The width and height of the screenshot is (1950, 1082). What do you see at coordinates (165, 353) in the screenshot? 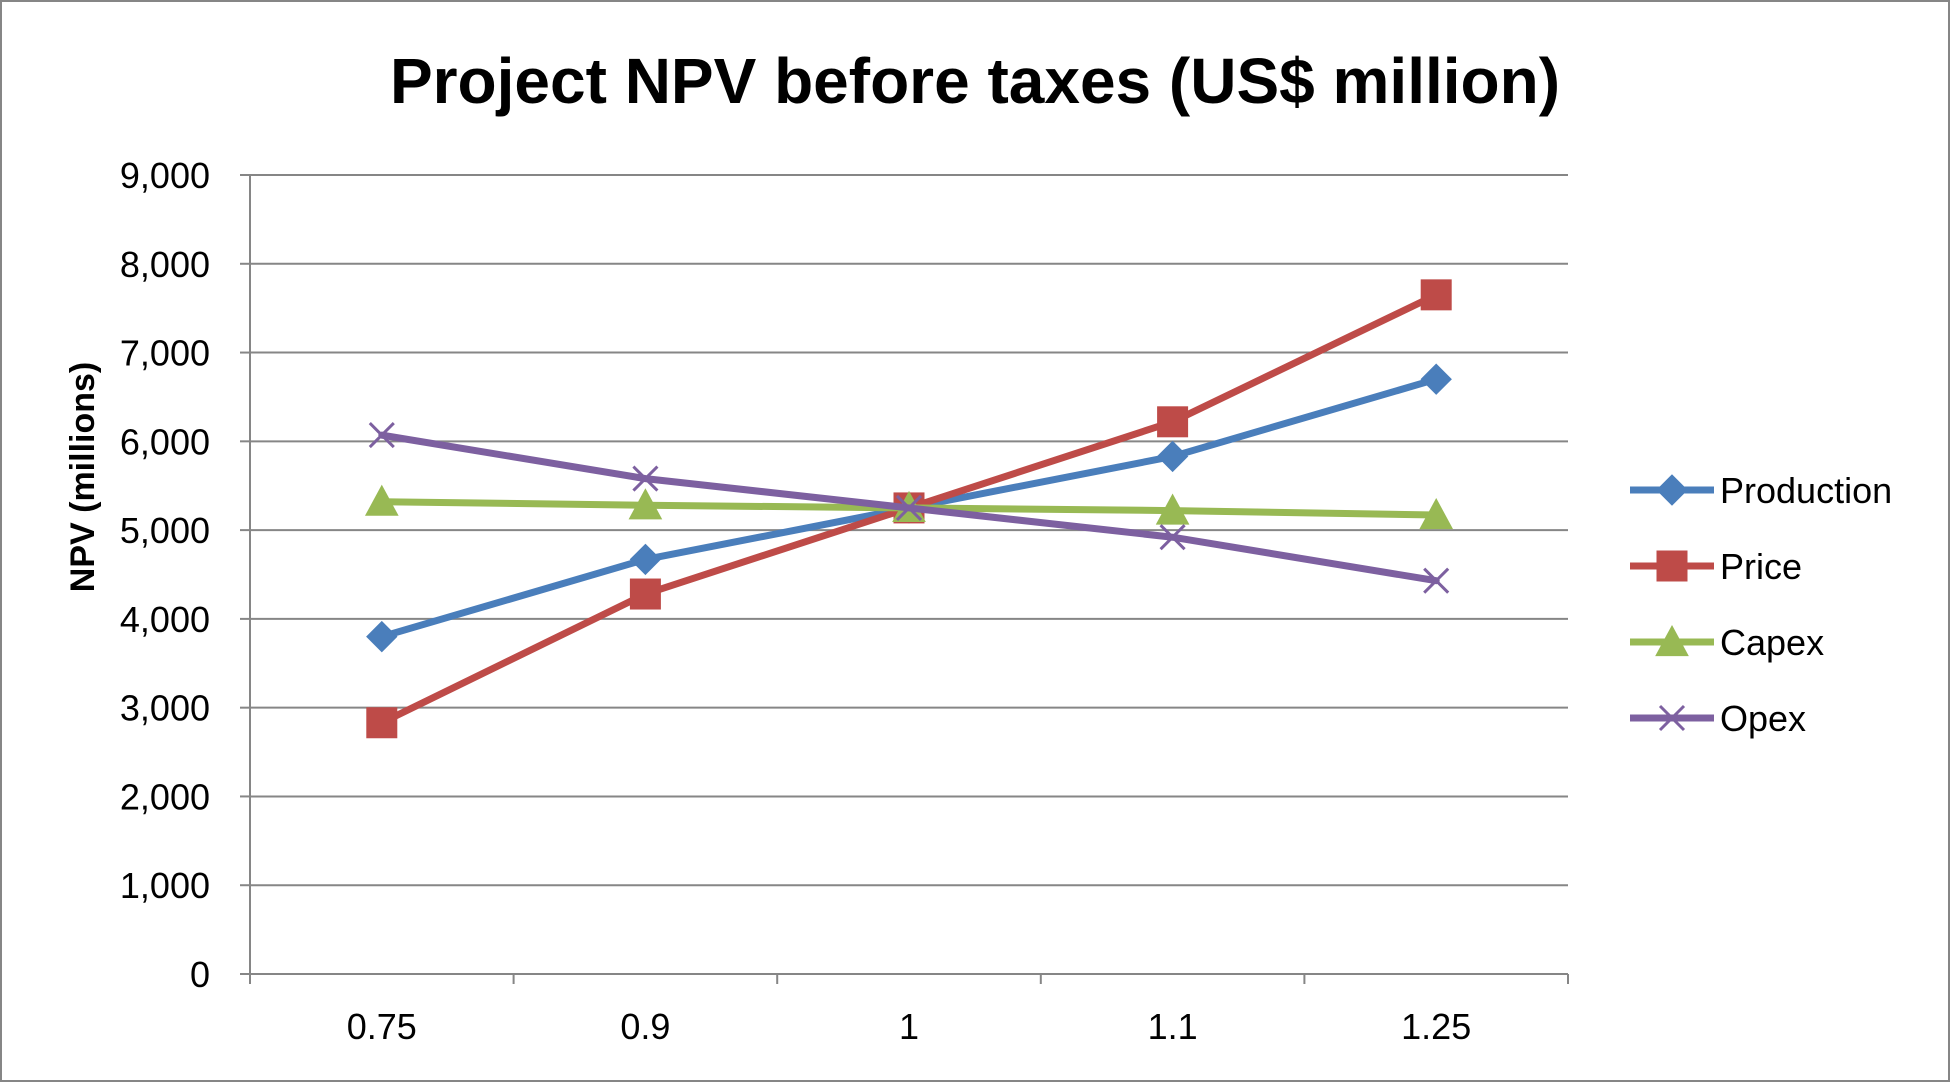
I see `y-tick-label: 7,000` at bounding box center [165, 353].